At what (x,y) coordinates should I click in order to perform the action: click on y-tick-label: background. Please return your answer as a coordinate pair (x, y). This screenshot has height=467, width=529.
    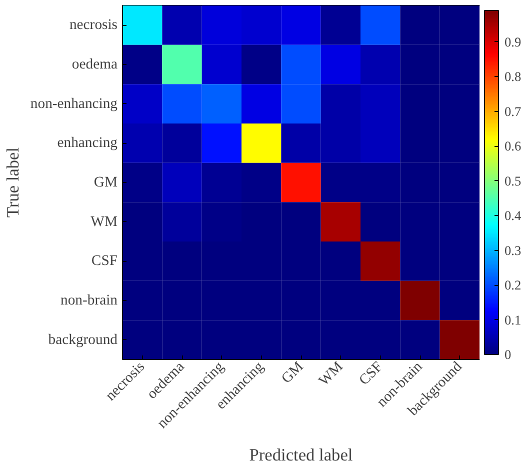
    Looking at the image, I should click on (83, 340).